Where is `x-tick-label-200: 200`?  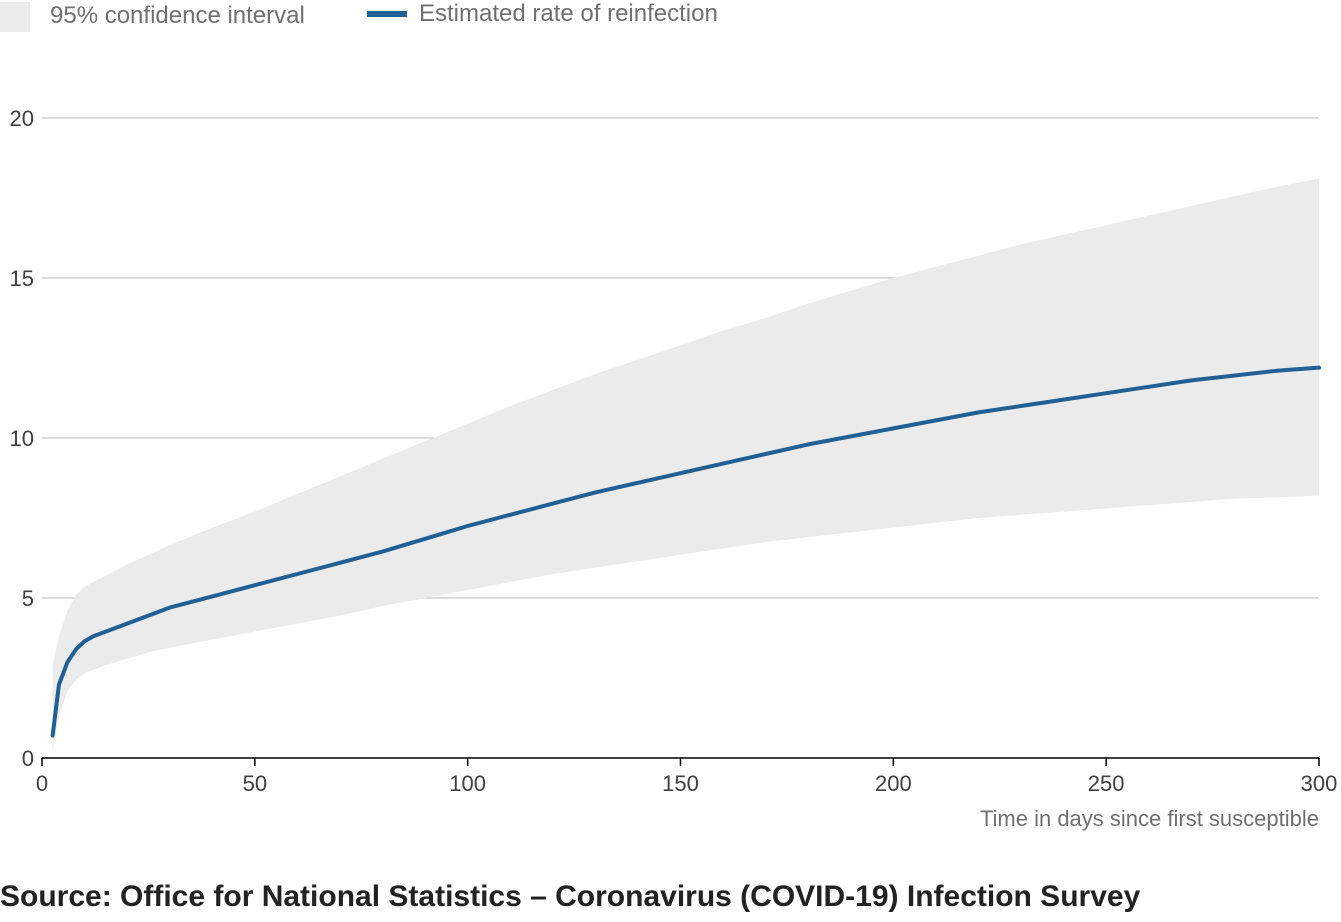 x-tick-label-200: 200 is located at coordinates (893, 783).